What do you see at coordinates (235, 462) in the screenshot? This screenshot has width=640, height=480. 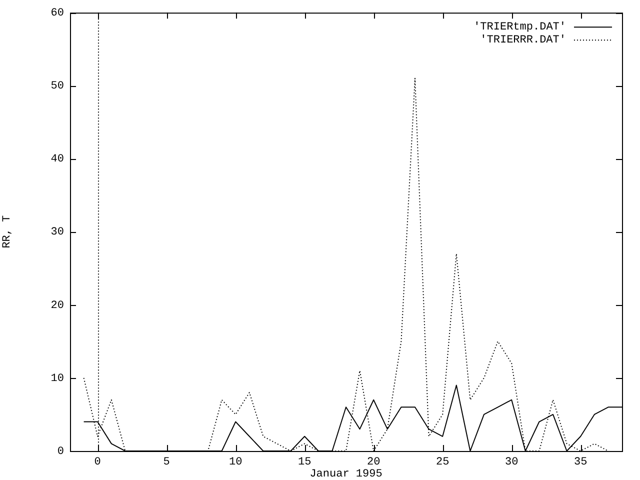 I see `x-tick-label: 10` at bounding box center [235, 462].